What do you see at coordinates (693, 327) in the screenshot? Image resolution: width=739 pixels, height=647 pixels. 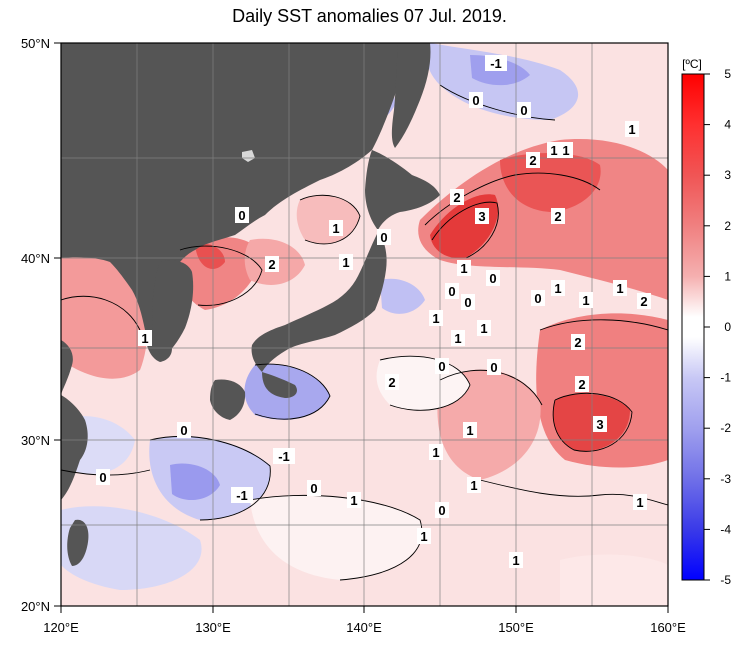 I see `colorbar-gradient` at bounding box center [693, 327].